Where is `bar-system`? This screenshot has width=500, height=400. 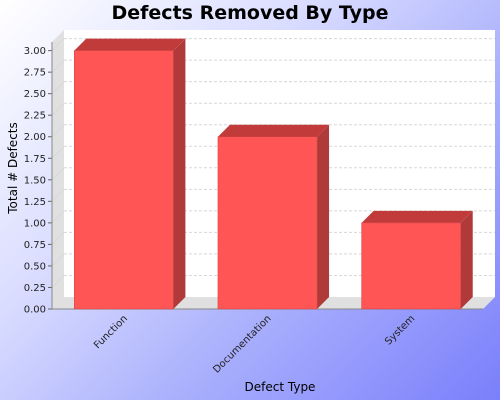
bar-system is located at coordinates (417, 260).